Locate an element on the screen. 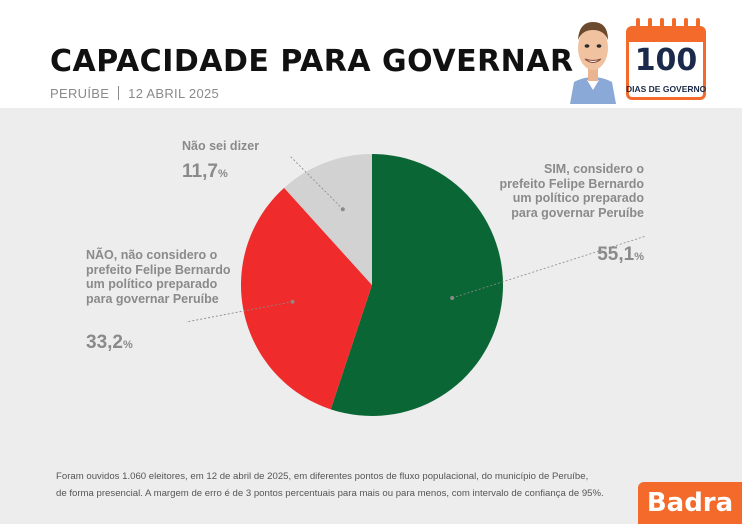 This screenshot has width=742, height=524. 100-days-badge: 100 DIAS DE GOVERNO is located at coordinates (666, 59).